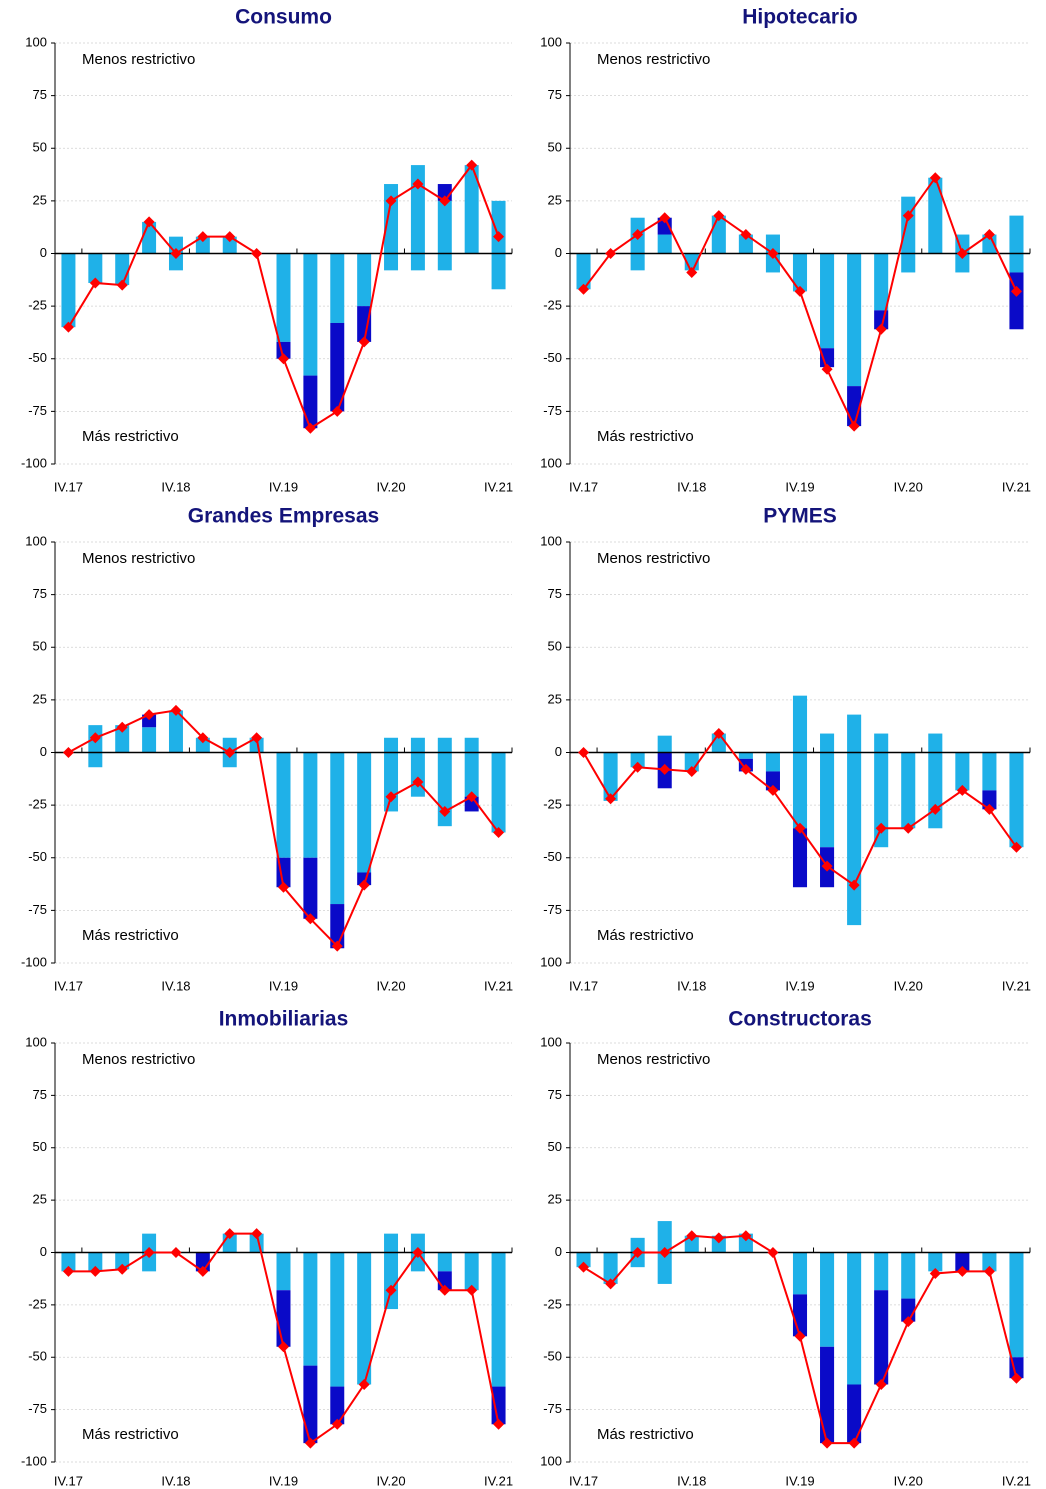 The width and height of the screenshot is (1046, 1489). Describe the element at coordinates (390, 1480) in the screenshot. I see `x-tick-label: IV.20` at that location.